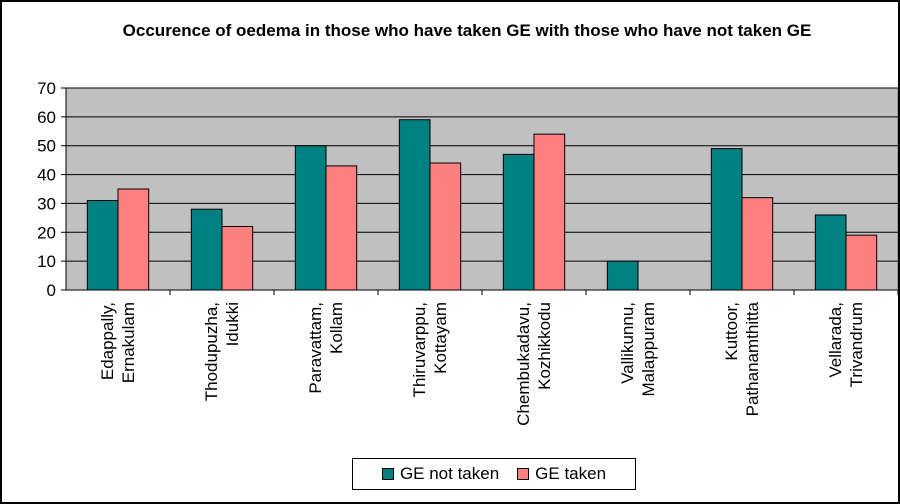 This screenshot has width=900, height=504. I want to click on legend-label-ge-not-taken: GE not taken, so click(449, 473).